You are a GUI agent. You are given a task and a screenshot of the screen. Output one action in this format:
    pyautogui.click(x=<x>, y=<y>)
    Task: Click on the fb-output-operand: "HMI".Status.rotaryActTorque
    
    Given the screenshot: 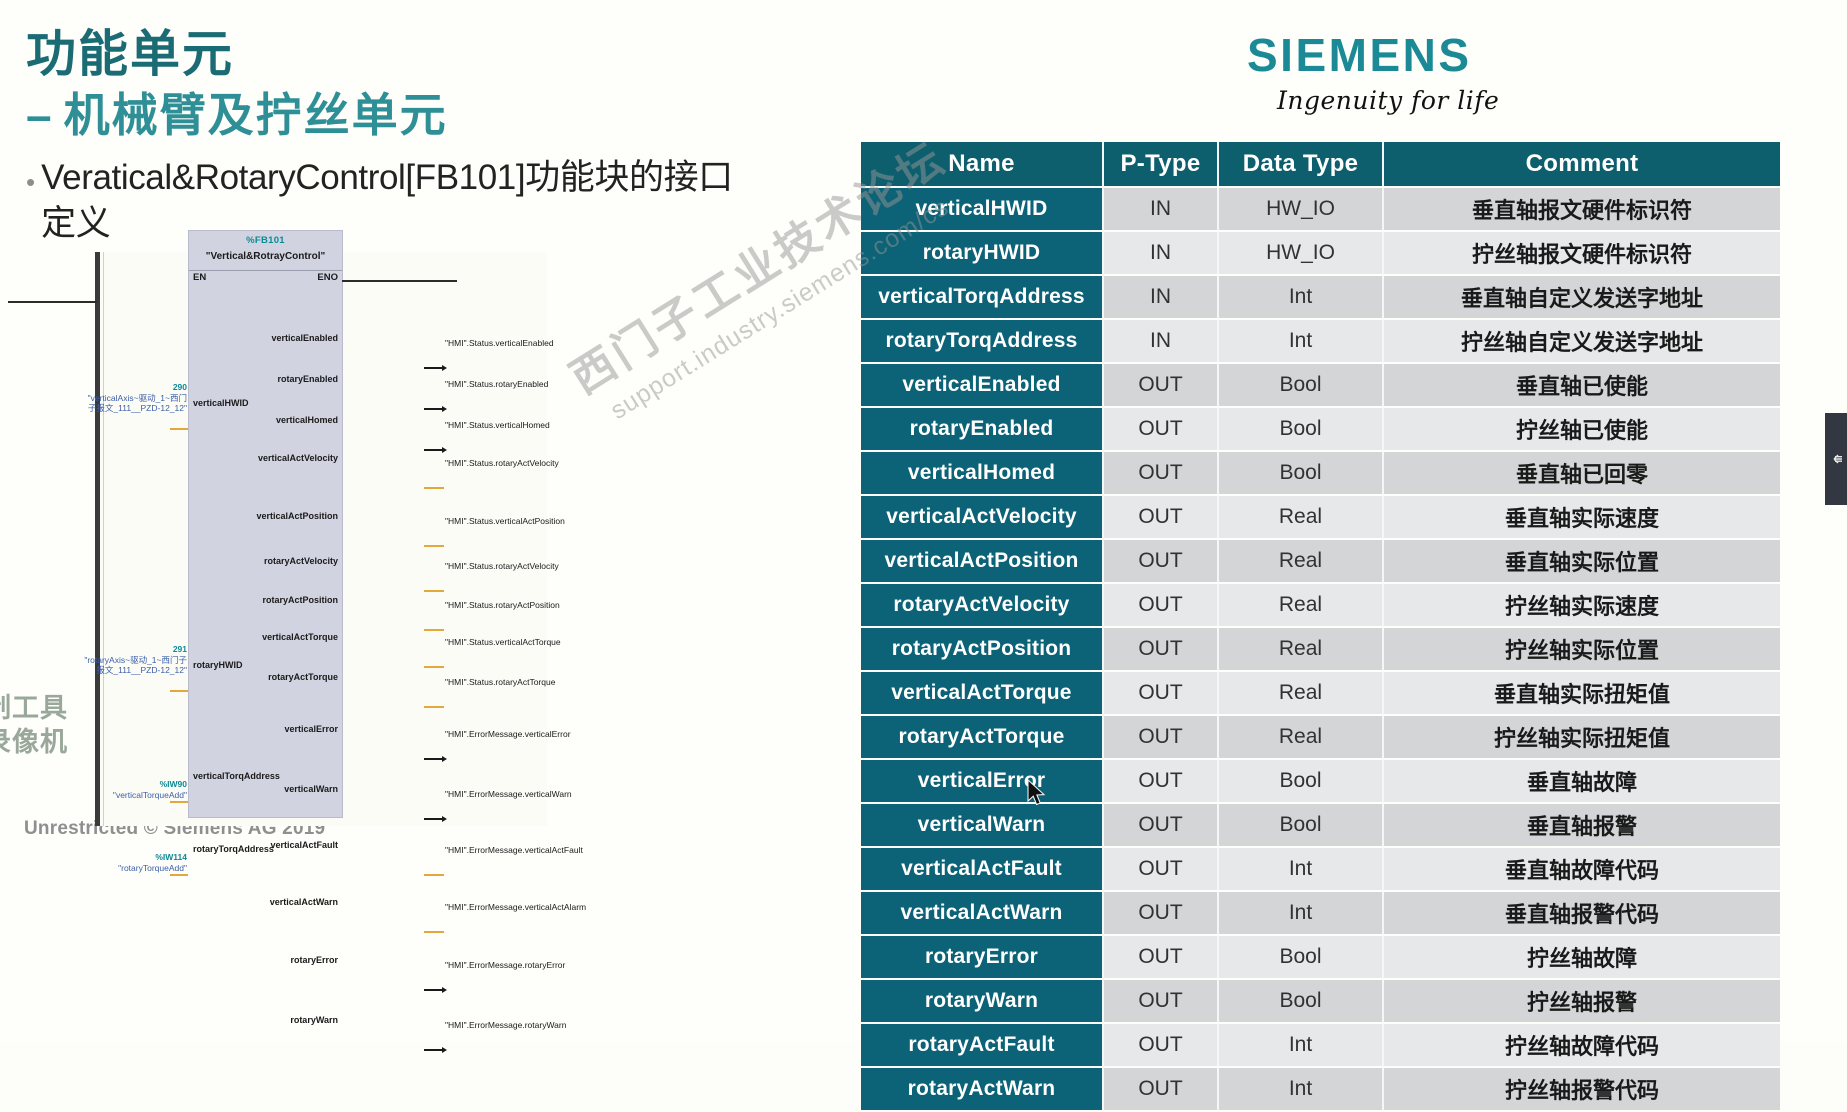 What is the action you would take?
    pyautogui.click(x=500, y=682)
    